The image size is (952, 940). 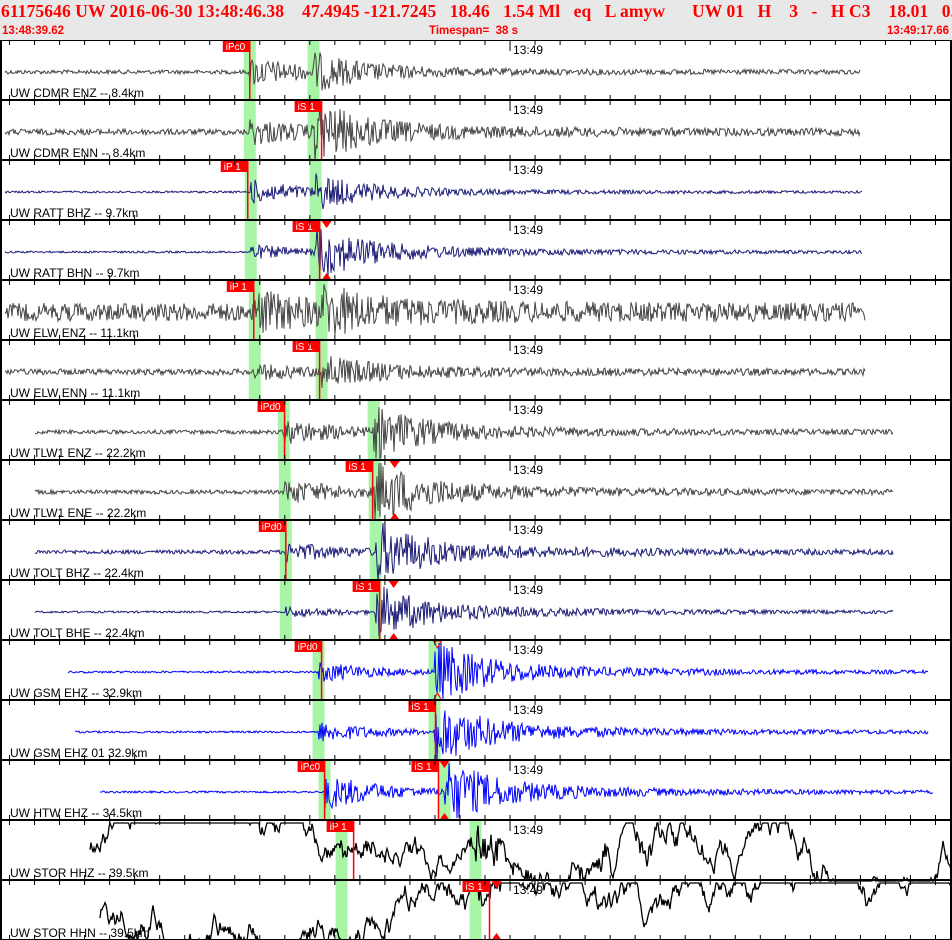 I want to click on channel-trace: iPc0 iS 1 13:49 UW HTW EHZ -- 34.5km, so click(x=472, y=790).